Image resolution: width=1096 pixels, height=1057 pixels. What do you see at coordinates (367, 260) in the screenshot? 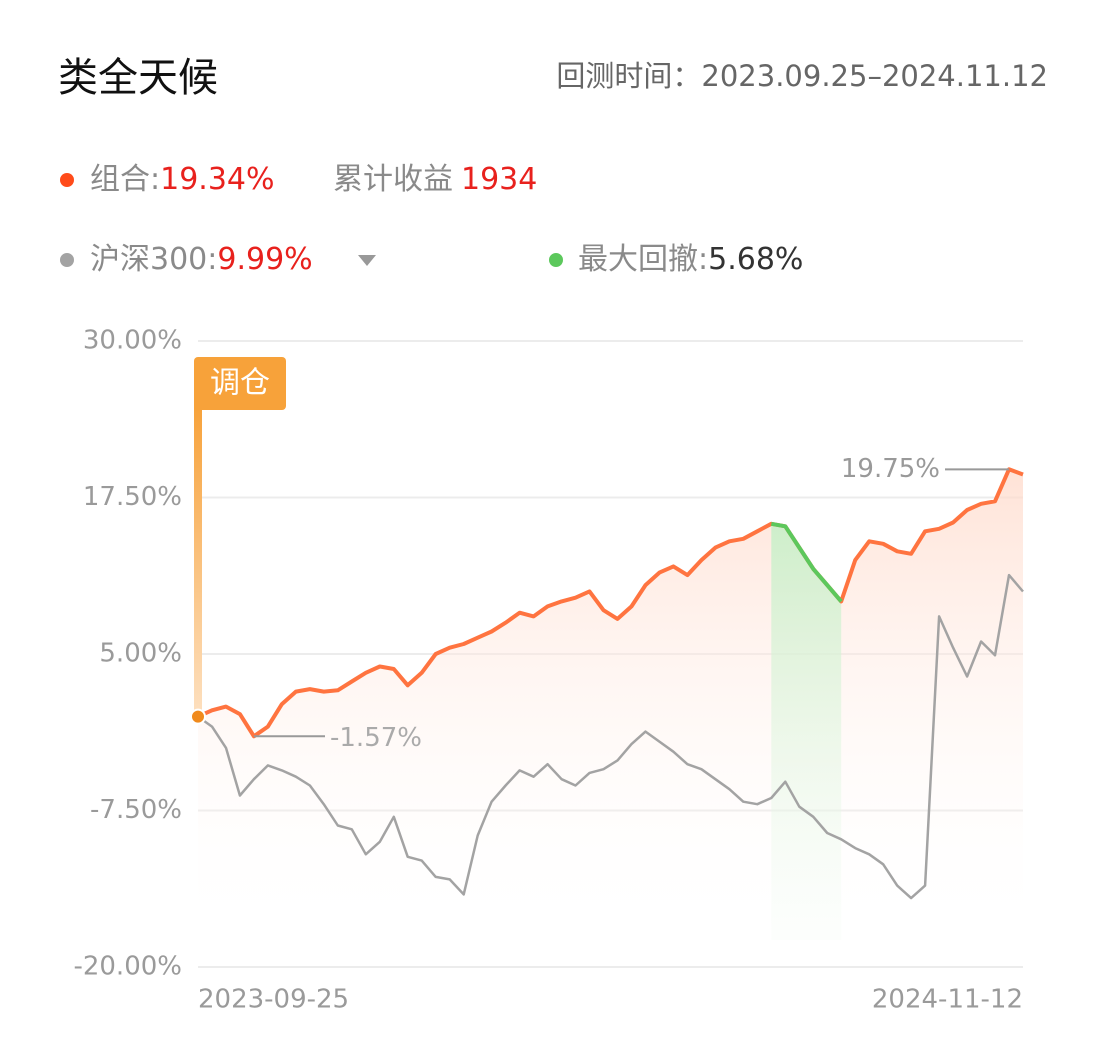
I see `dropdown-icon` at bounding box center [367, 260].